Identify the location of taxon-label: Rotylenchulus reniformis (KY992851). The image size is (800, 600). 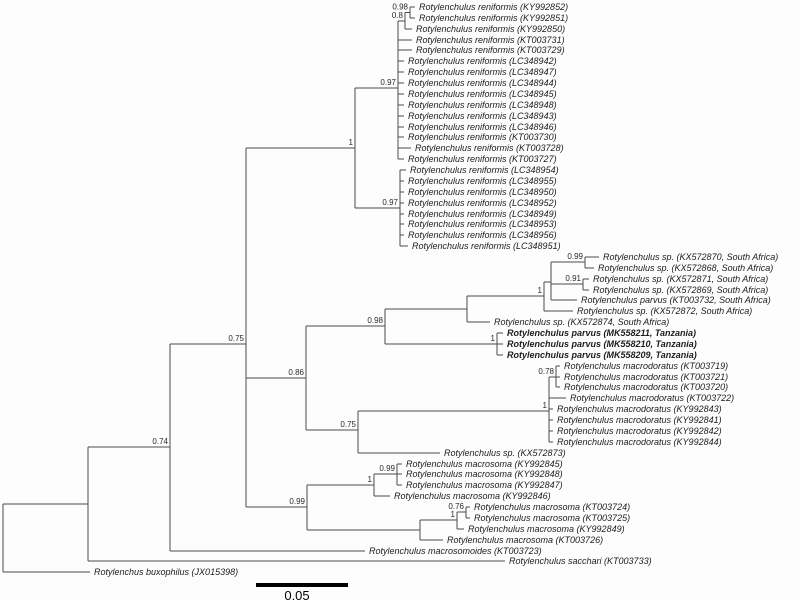
(493, 18).